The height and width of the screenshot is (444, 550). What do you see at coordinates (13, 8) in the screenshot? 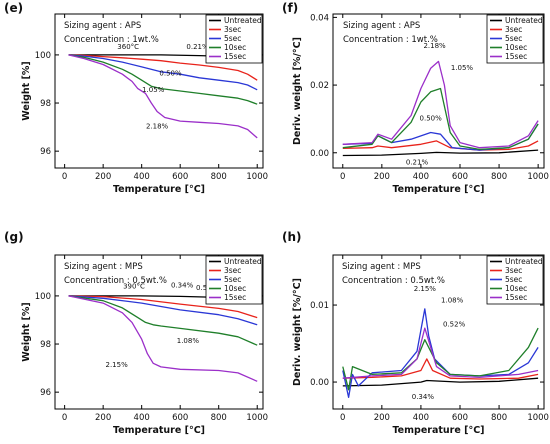
I see `panel-label: (e)` at bounding box center [13, 8].